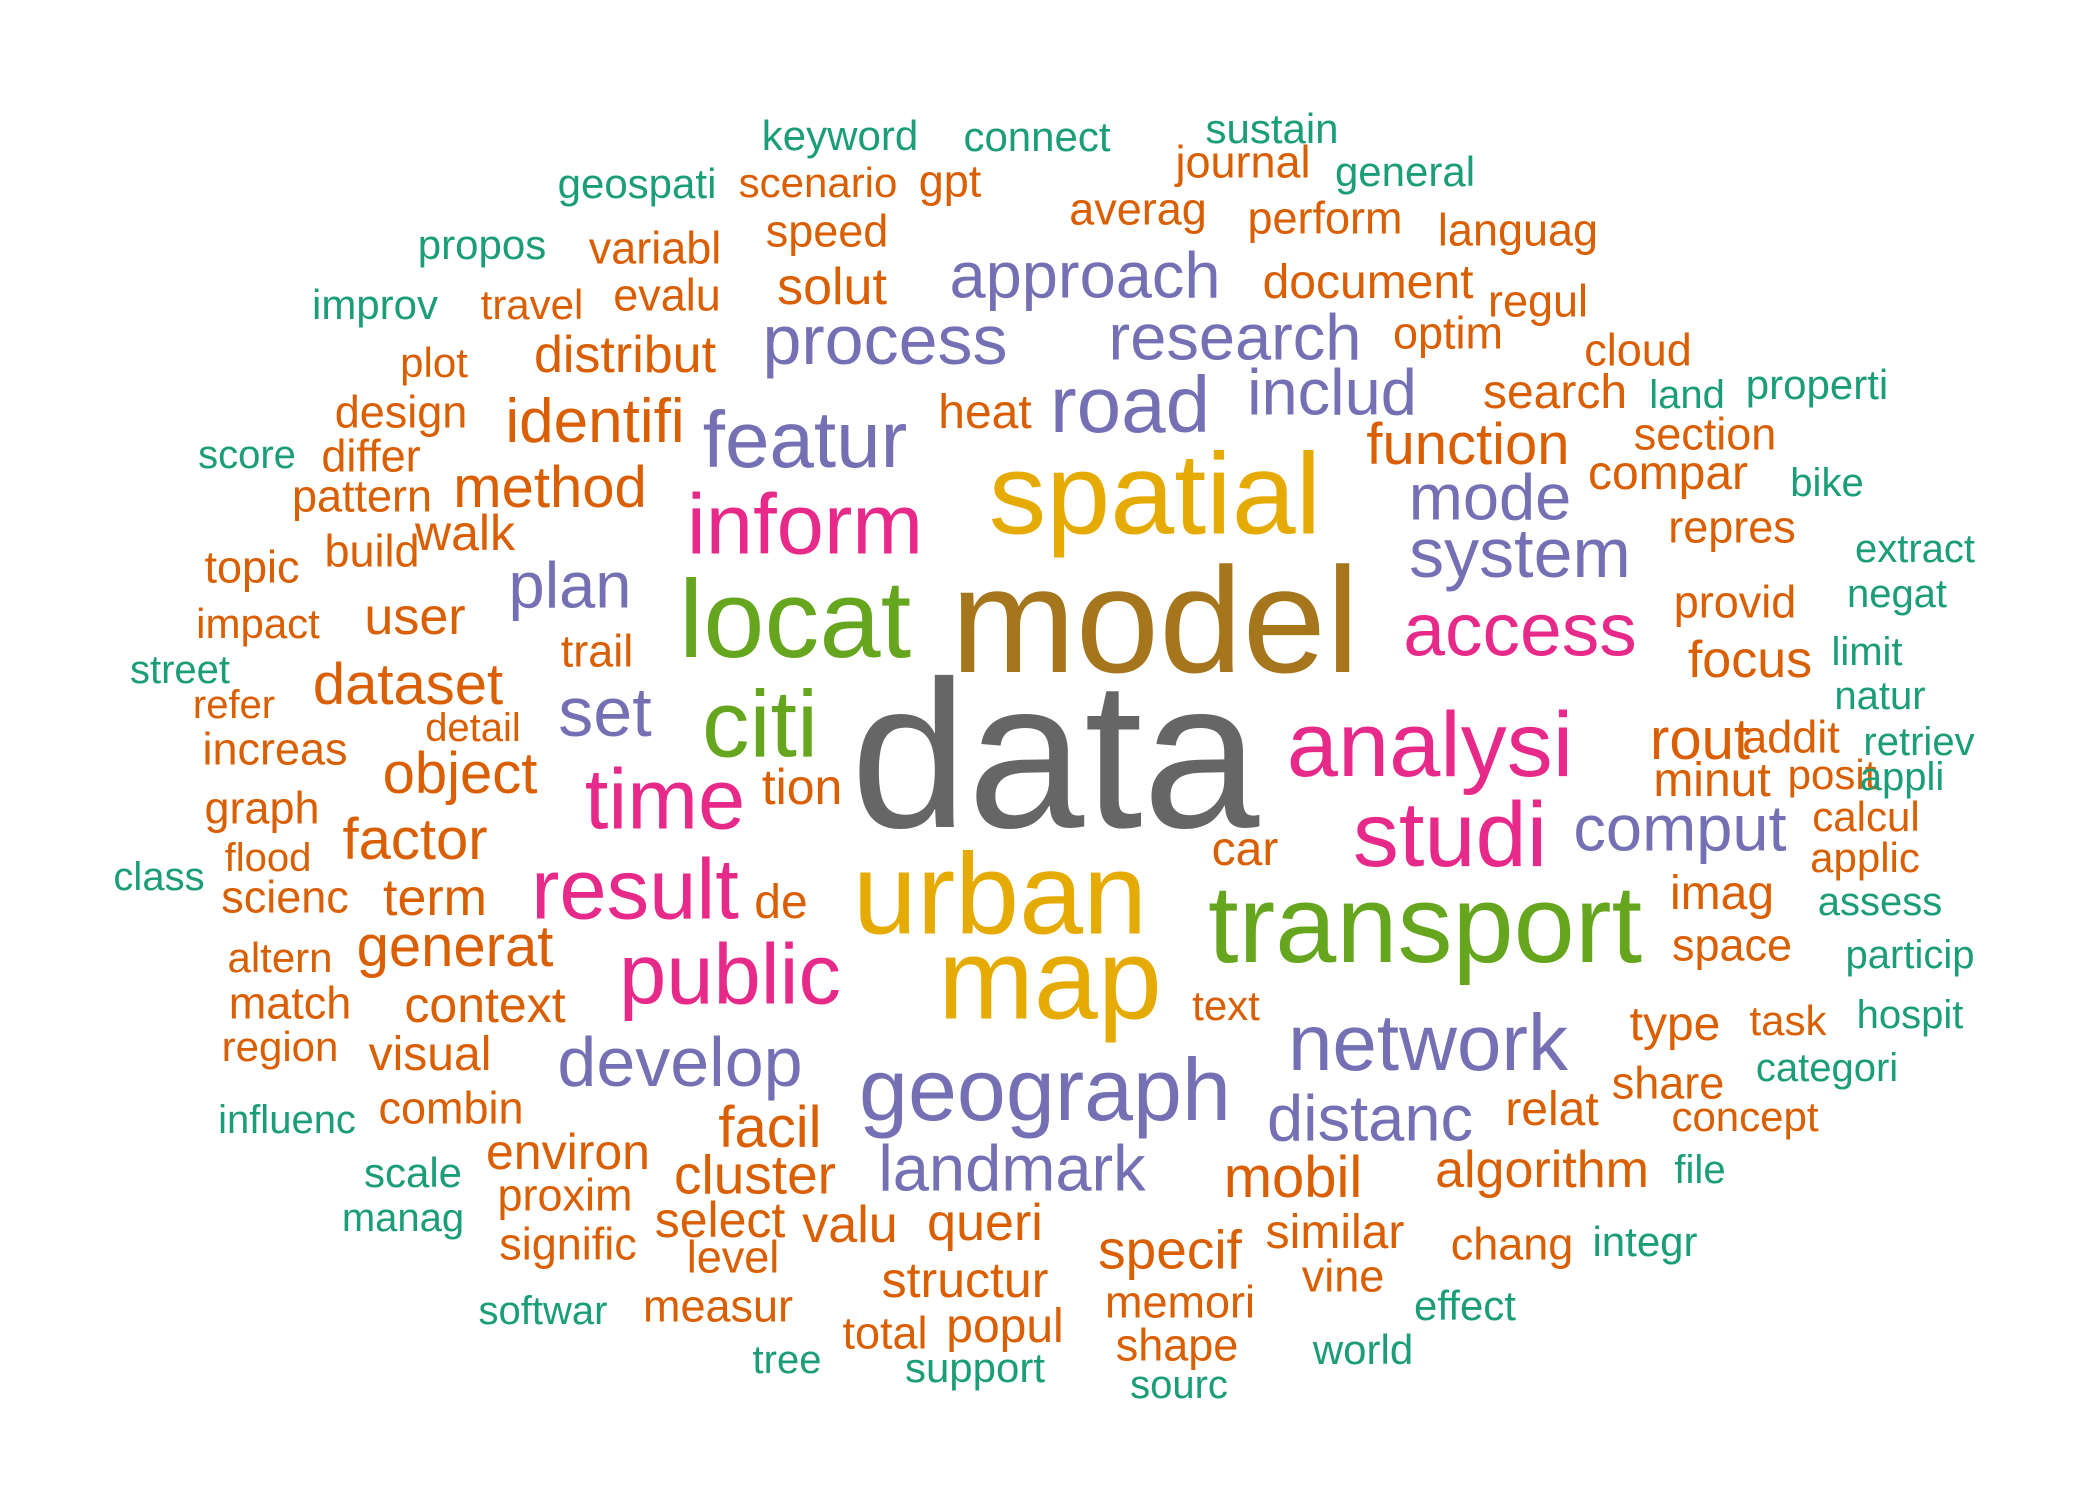 The width and height of the screenshot is (2100, 1500). I want to click on word-general: general, so click(1405, 171).